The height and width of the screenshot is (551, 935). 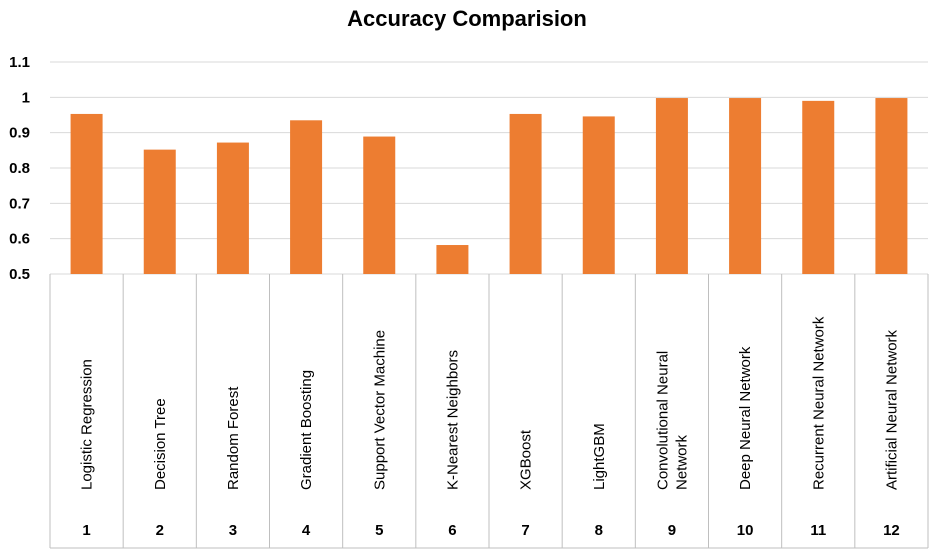 What do you see at coordinates (19, 239) in the screenshot?
I see `y-tick-label: 0.6` at bounding box center [19, 239].